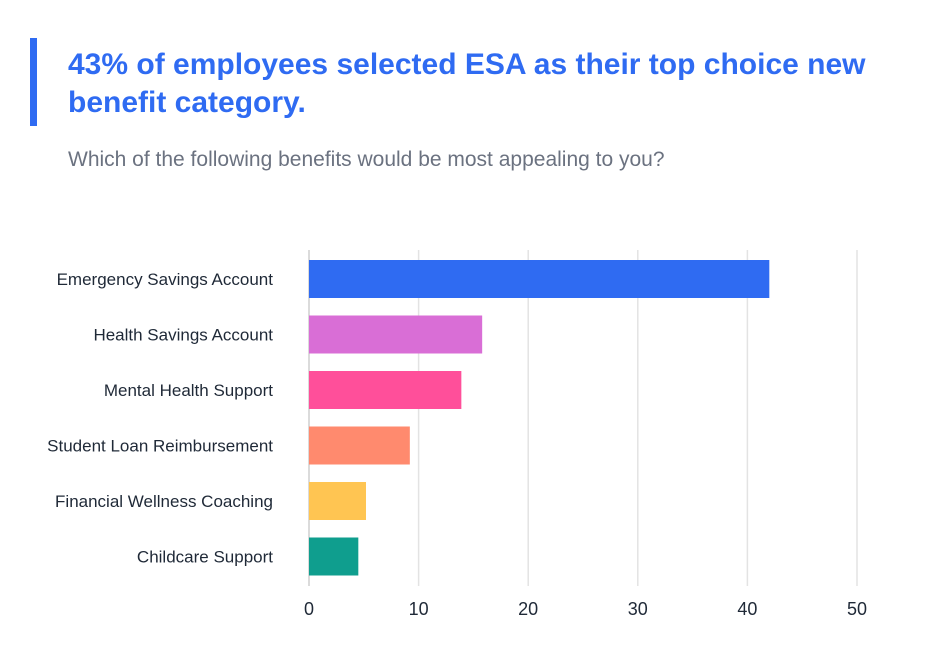 This screenshot has width=936, height=651. I want to click on bar-emergency-savings-account, so click(539, 279).